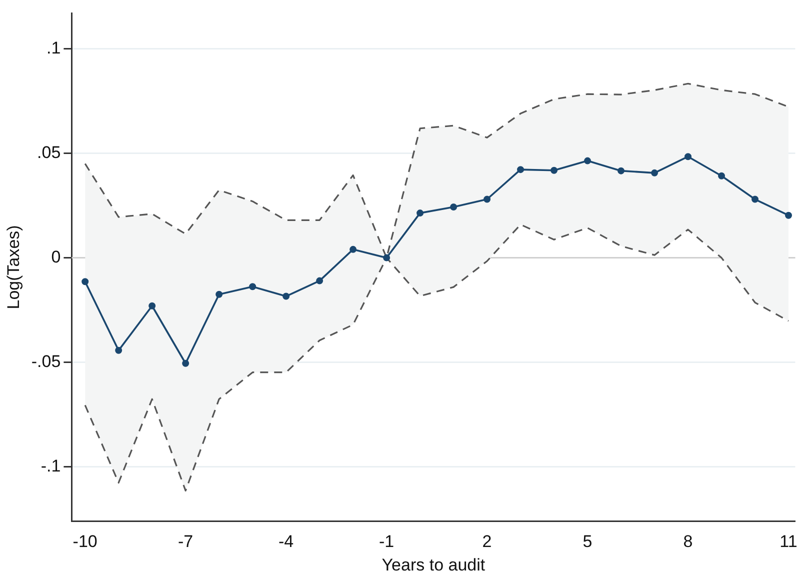  What do you see at coordinates (688, 542) in the screenshot?
I see `x-tick-label: 8` at bounding box center [688, 542].